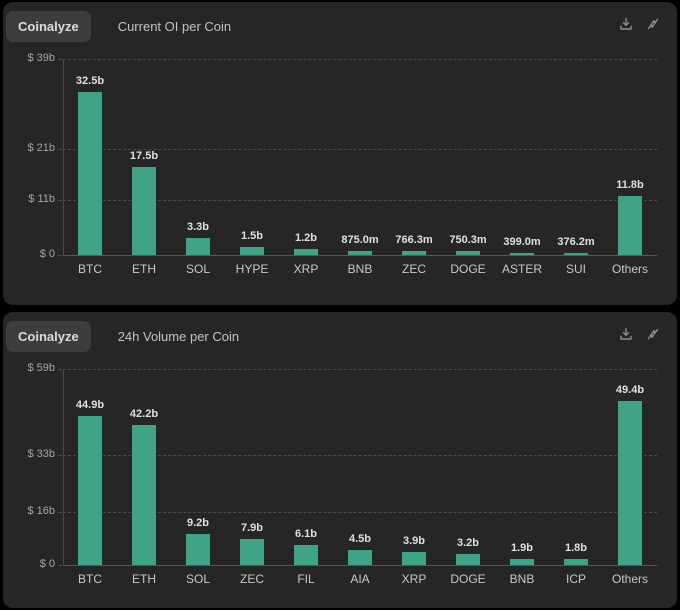  What do you see at coordinates (360, 239) in the screenshot?
I see `bar-value-label: 875.0m` at bounding box center [360, 239].